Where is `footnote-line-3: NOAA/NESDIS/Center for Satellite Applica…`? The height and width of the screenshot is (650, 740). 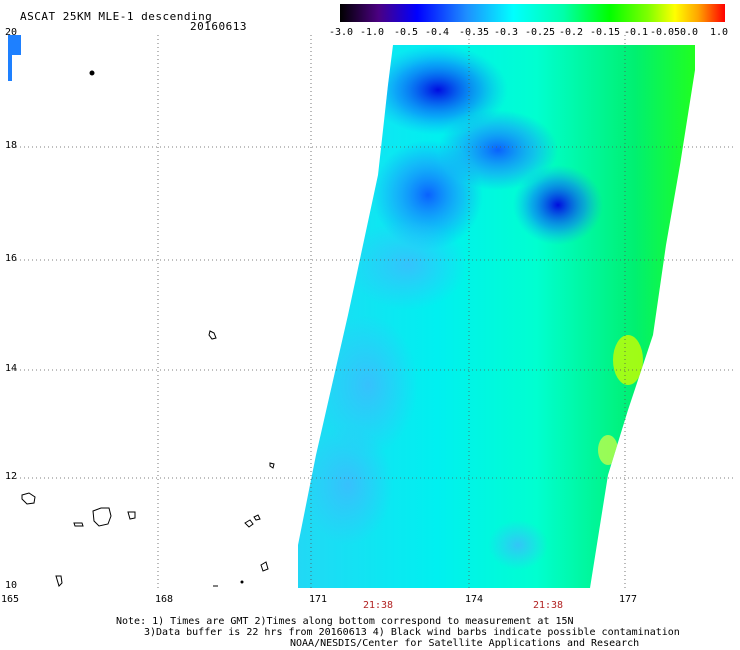
footnote-line-3: NOAA/NESDIS/Center for Satellite Applica… is located at coordinates (465, 643).